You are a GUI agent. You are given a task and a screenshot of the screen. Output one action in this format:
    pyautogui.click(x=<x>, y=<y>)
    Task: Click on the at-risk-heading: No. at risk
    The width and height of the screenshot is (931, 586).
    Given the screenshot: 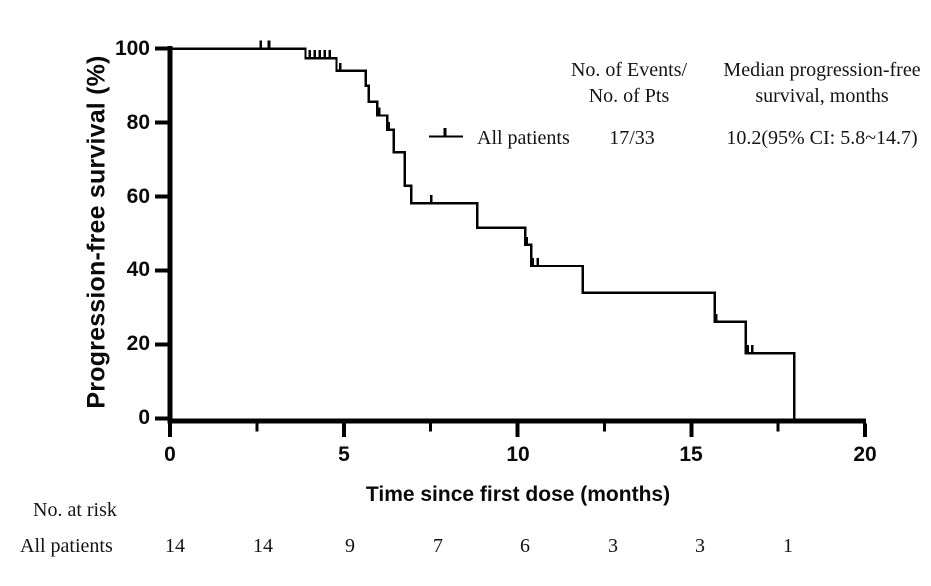 What is the action you would take?
    pyautogui.click(x=75, y=510)
    